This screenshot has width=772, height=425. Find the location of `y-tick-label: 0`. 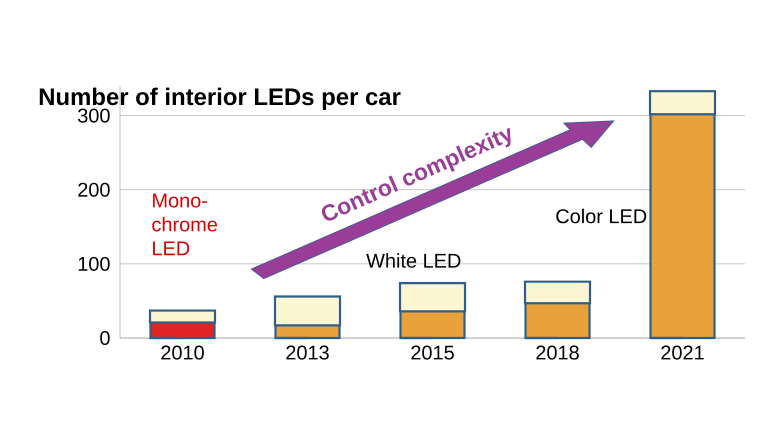

y-tick-label: 0 is located at coordinates (105, 338).